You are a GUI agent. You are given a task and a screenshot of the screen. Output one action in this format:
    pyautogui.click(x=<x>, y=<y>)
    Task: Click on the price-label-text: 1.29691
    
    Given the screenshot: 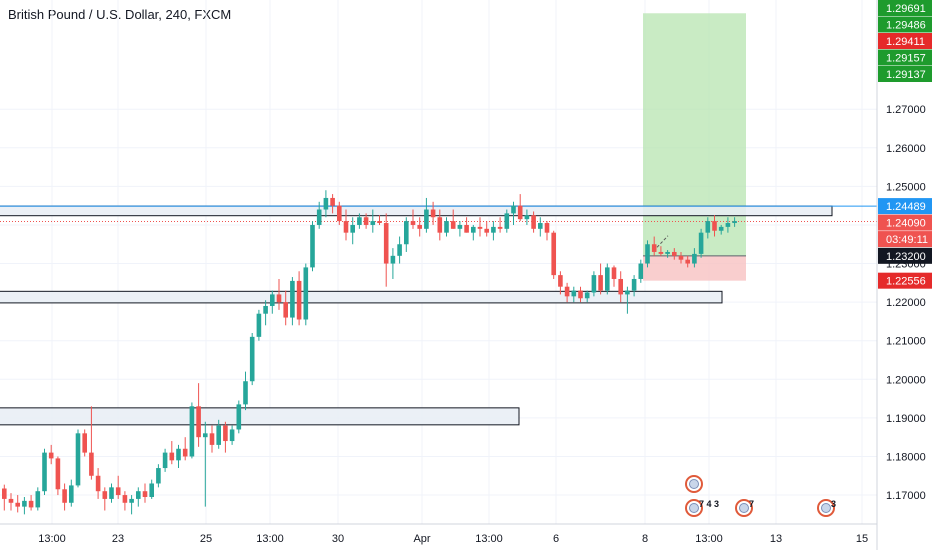 What is the action you would take?
    pyautogui.click(x=906, y=9)
    